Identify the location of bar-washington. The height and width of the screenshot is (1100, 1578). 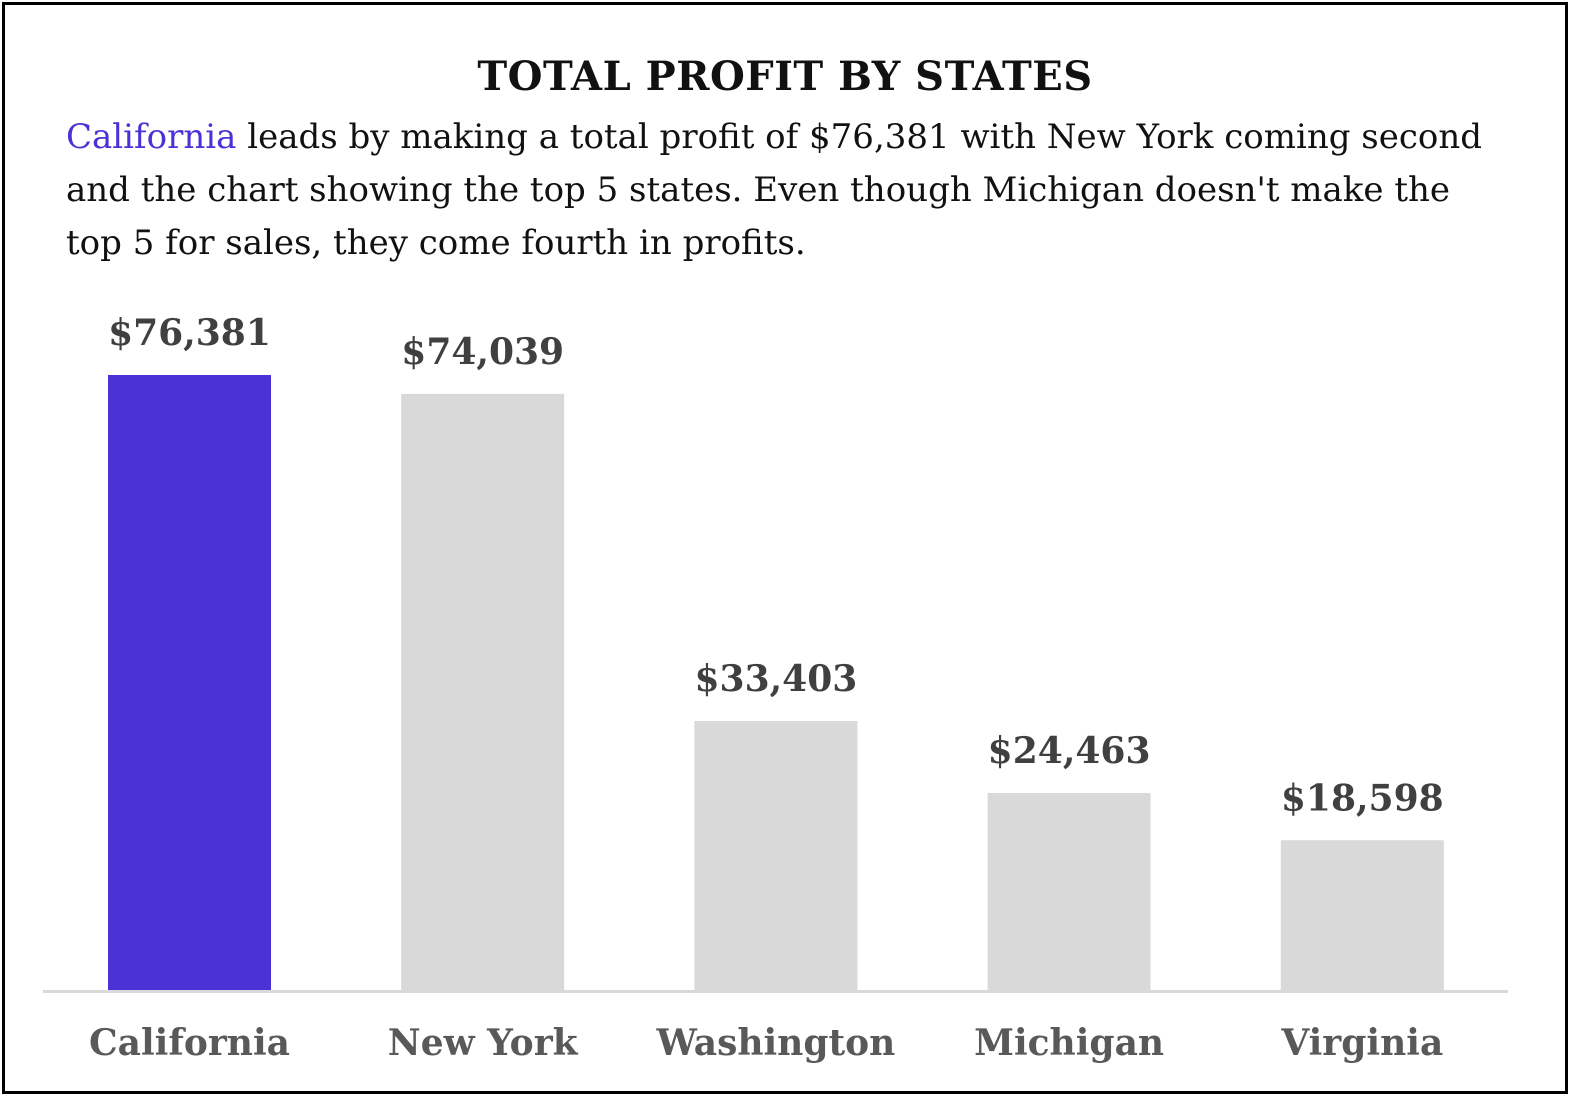
(776, 855).